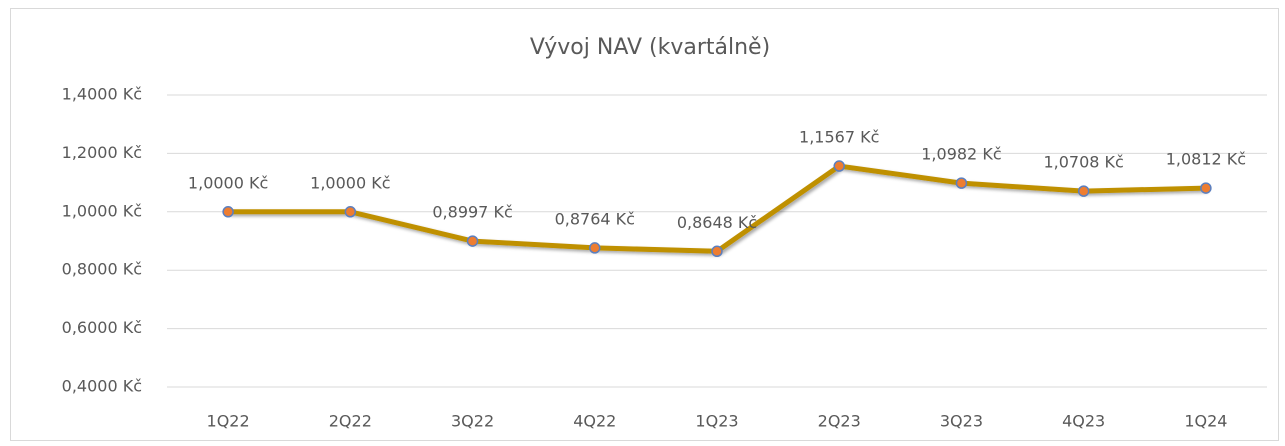 The width and height of the screenshot is (1285, 446). What do you see at coordinates (594, 421) in the screenshot?
I see `x-tick-label: 4Q22` at bounding box center [594, 421].